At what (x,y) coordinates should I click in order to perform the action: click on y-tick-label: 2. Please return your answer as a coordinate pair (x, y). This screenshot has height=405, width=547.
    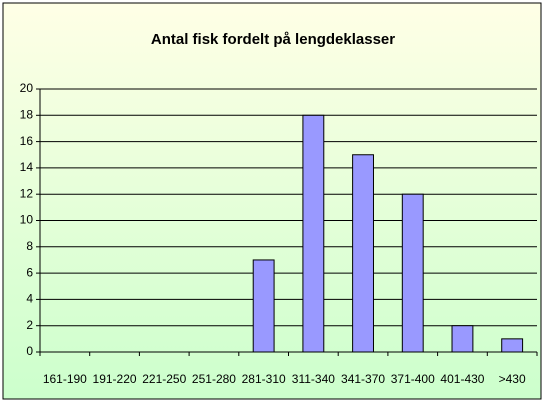
    Looking at the image, I should click on (29, 325).